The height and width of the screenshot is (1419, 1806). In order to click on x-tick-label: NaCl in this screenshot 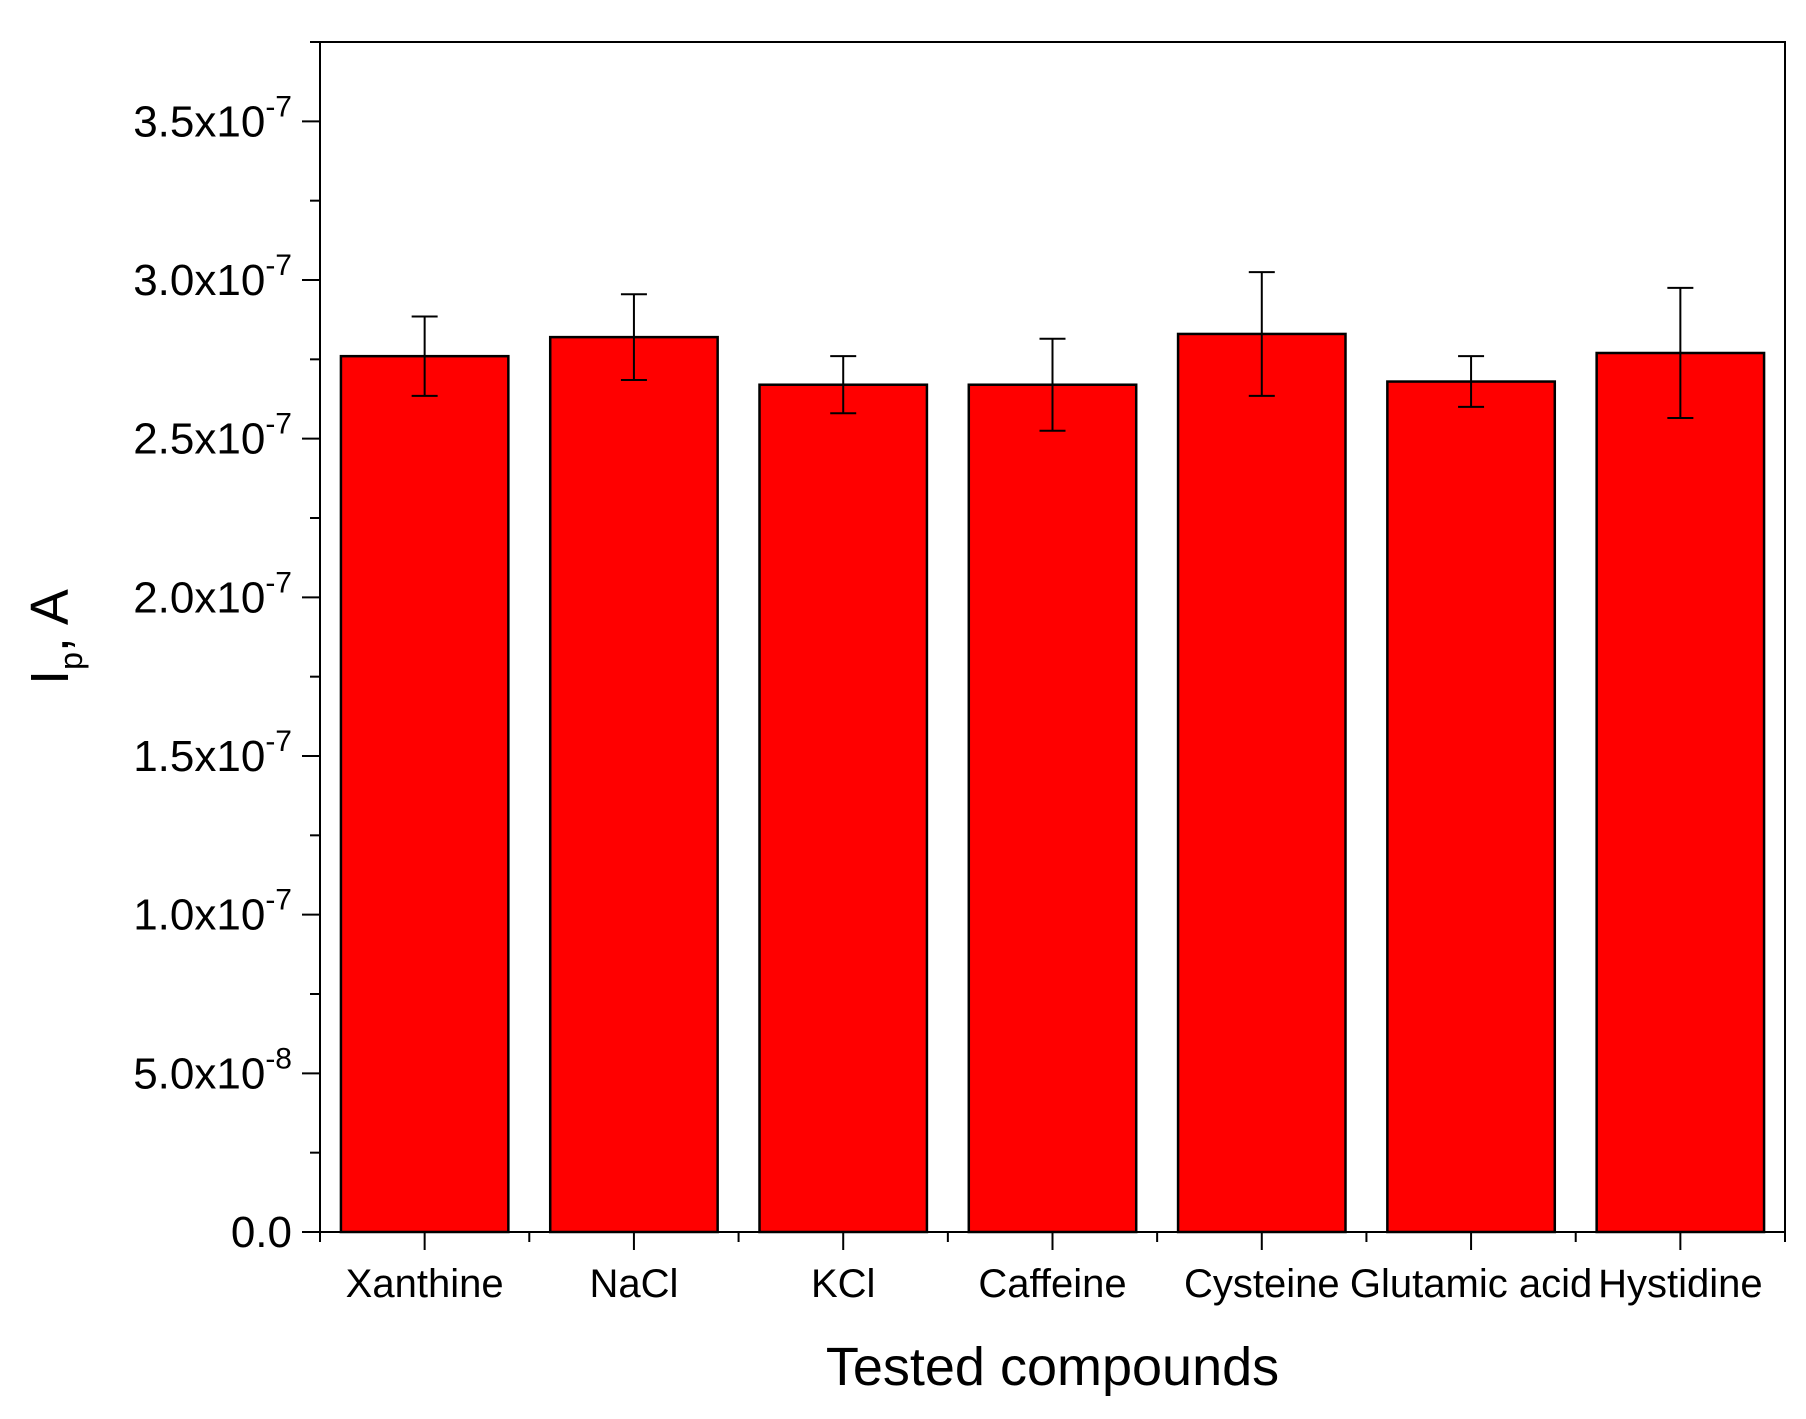, I will do `click(633, 1284)`.